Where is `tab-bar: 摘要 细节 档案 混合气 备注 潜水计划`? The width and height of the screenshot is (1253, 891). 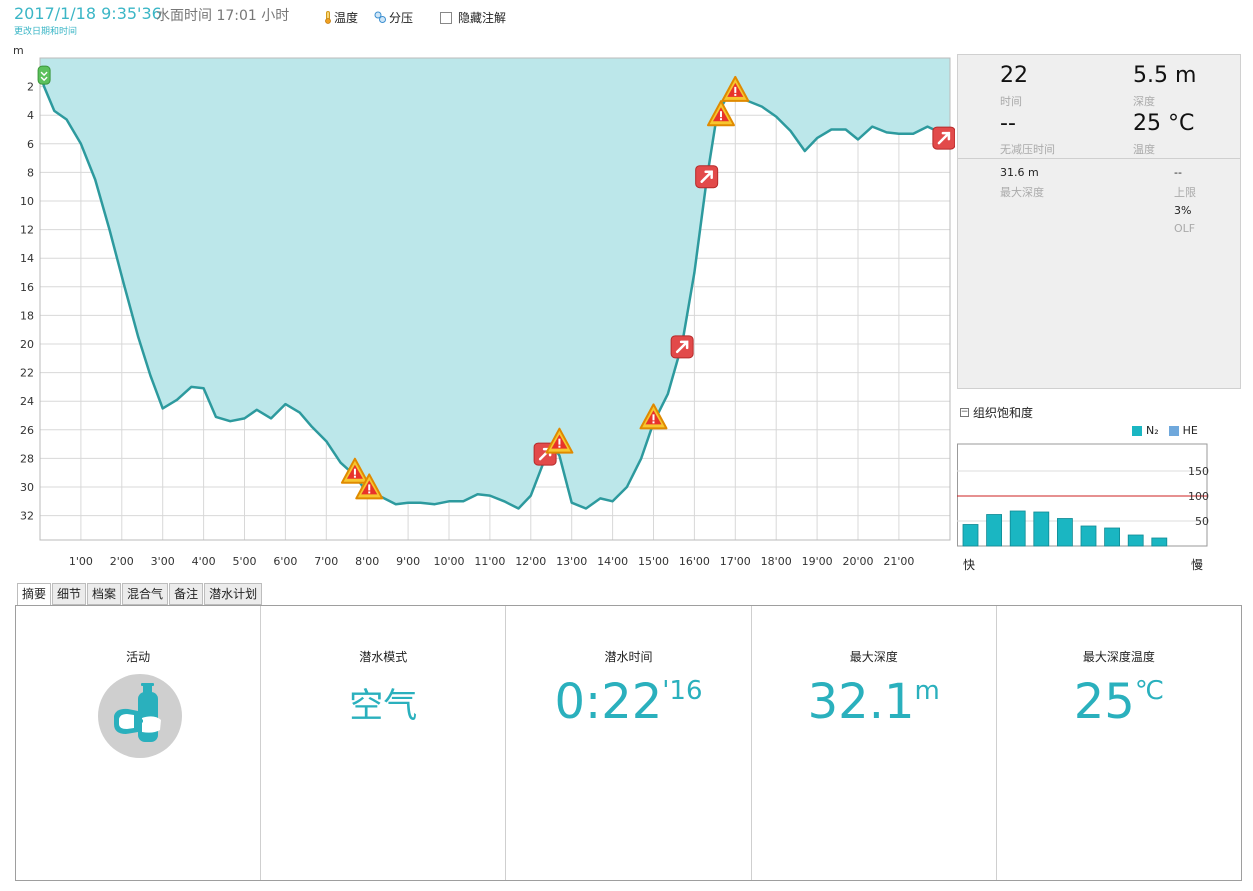
tab-bar: 摘要 细节 档案 混合气 备注 潜水计划 is located at coordinates (140, 595).